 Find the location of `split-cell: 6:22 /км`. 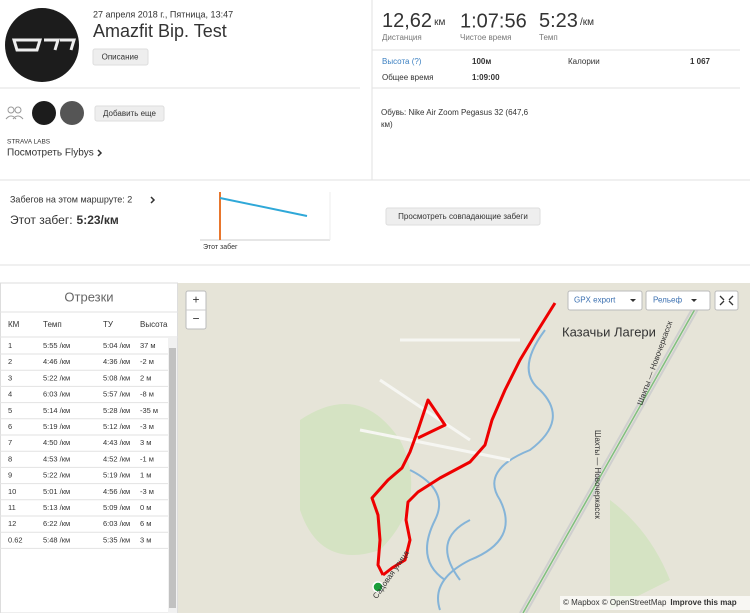

split-cell: 6:22 /км is located at coordinates (56, 523).